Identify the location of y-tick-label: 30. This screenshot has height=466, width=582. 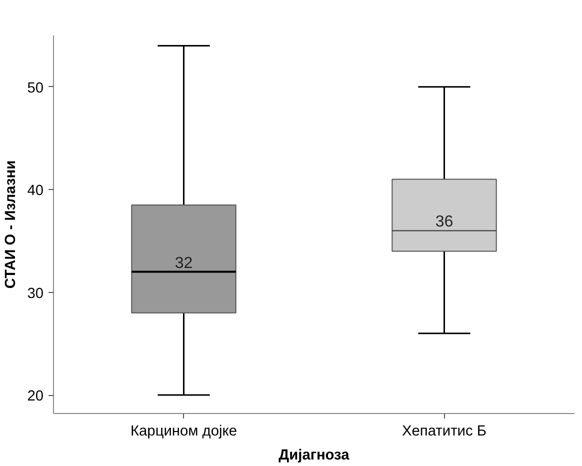
(35, 294).